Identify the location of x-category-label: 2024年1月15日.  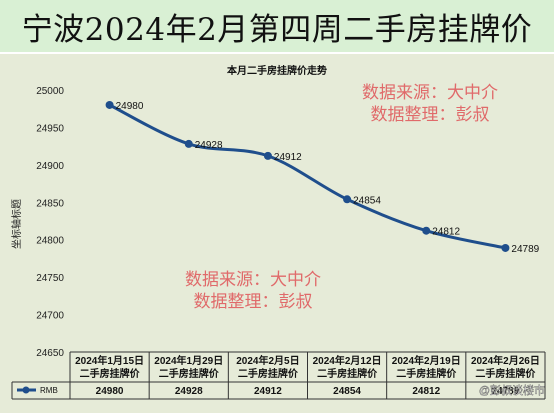
(109, 360).